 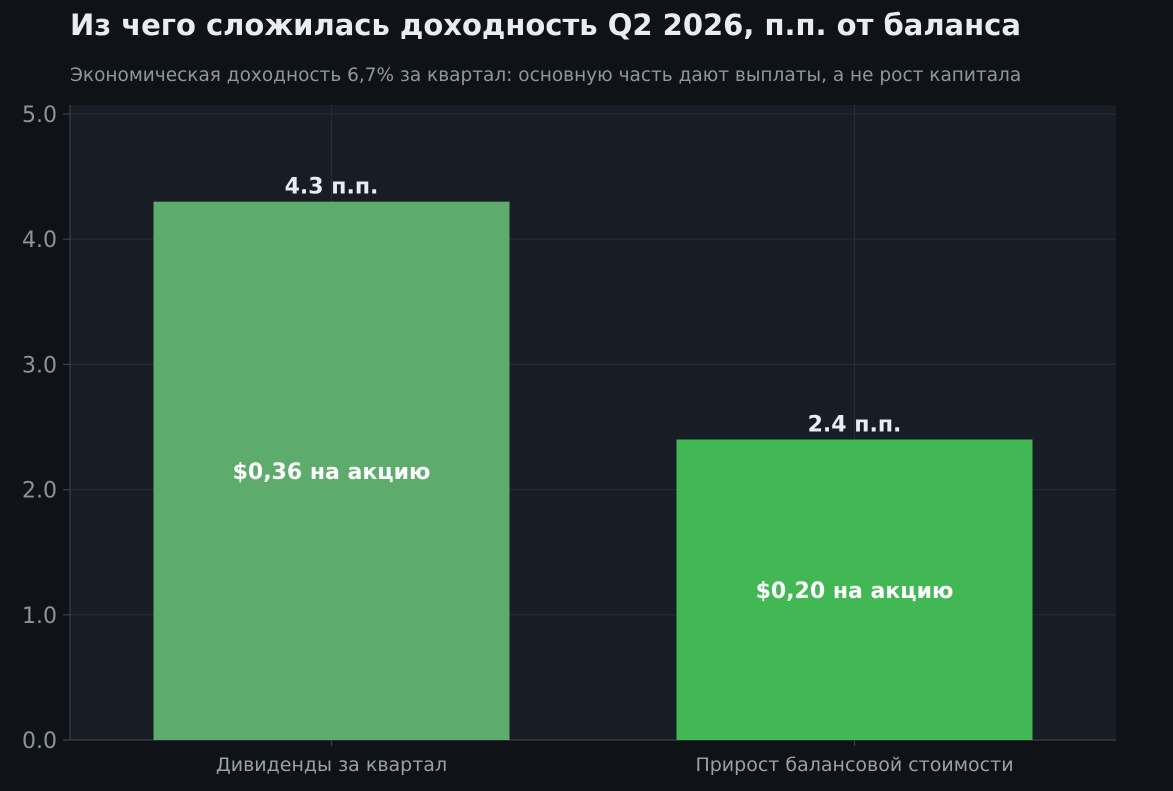 What do you see at coordinates (331, 765) in the screenshot?
I see `x-tick-label: Дивиденды за квартал` at bounding box center [331, 765].